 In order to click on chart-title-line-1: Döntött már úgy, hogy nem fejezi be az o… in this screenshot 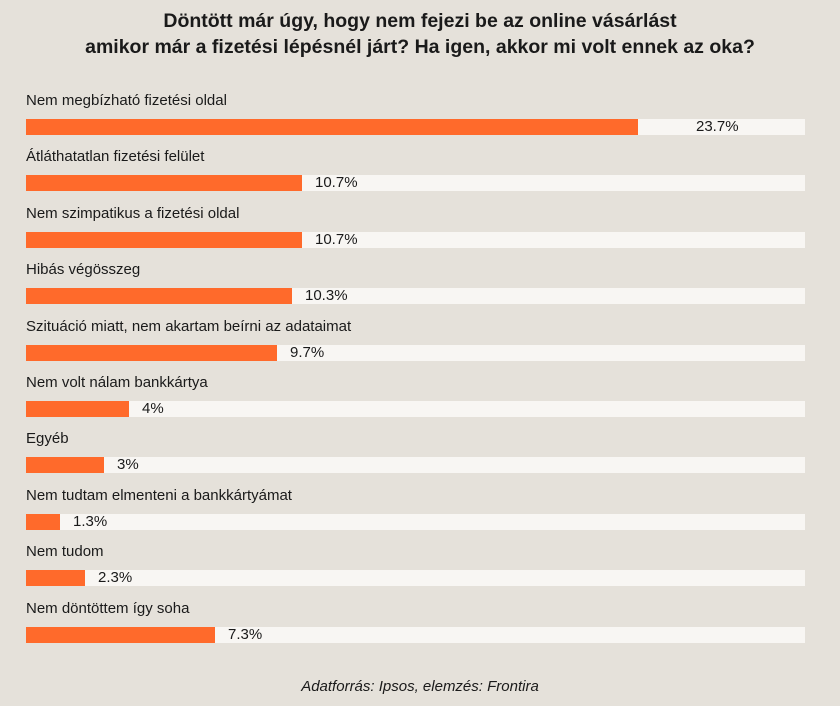, I will do `click(420, 21)`.